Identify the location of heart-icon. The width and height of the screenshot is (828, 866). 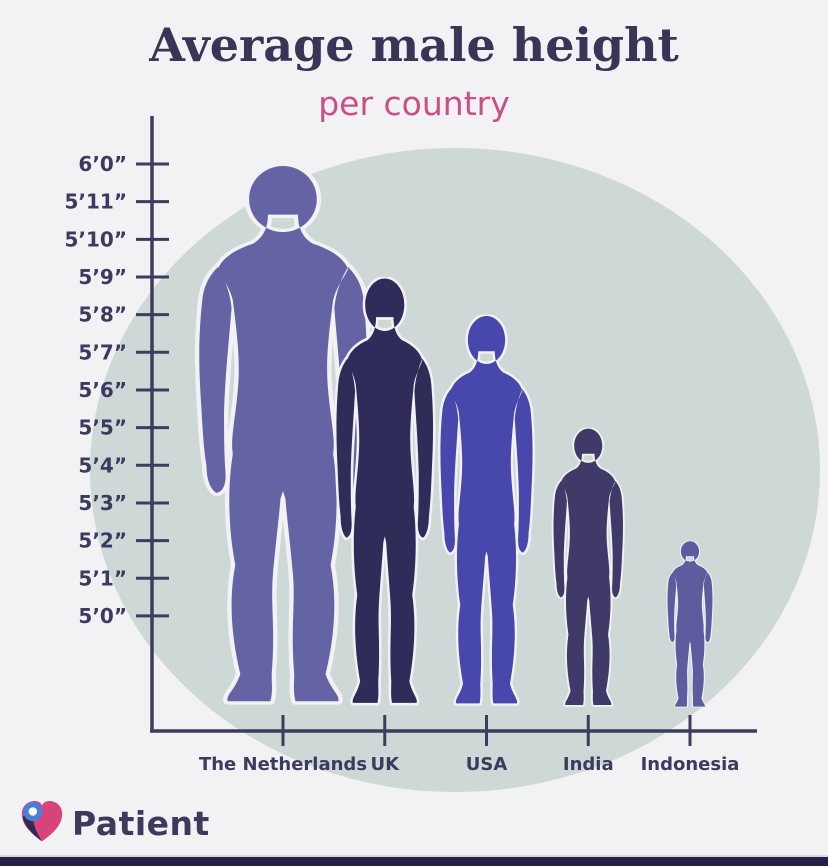
(42, 821).